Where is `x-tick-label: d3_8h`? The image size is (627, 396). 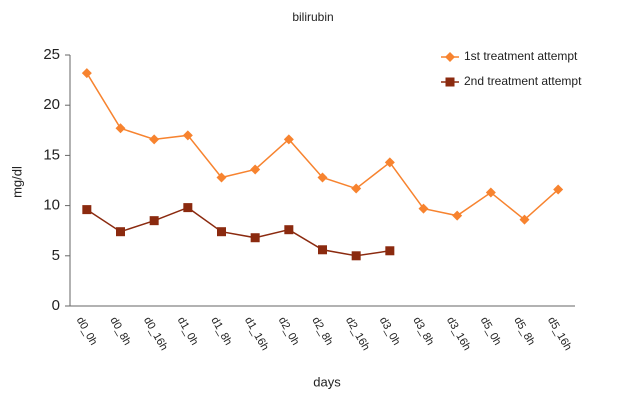 x-tick-label: d3_8h is located at coordinates (423, 331).